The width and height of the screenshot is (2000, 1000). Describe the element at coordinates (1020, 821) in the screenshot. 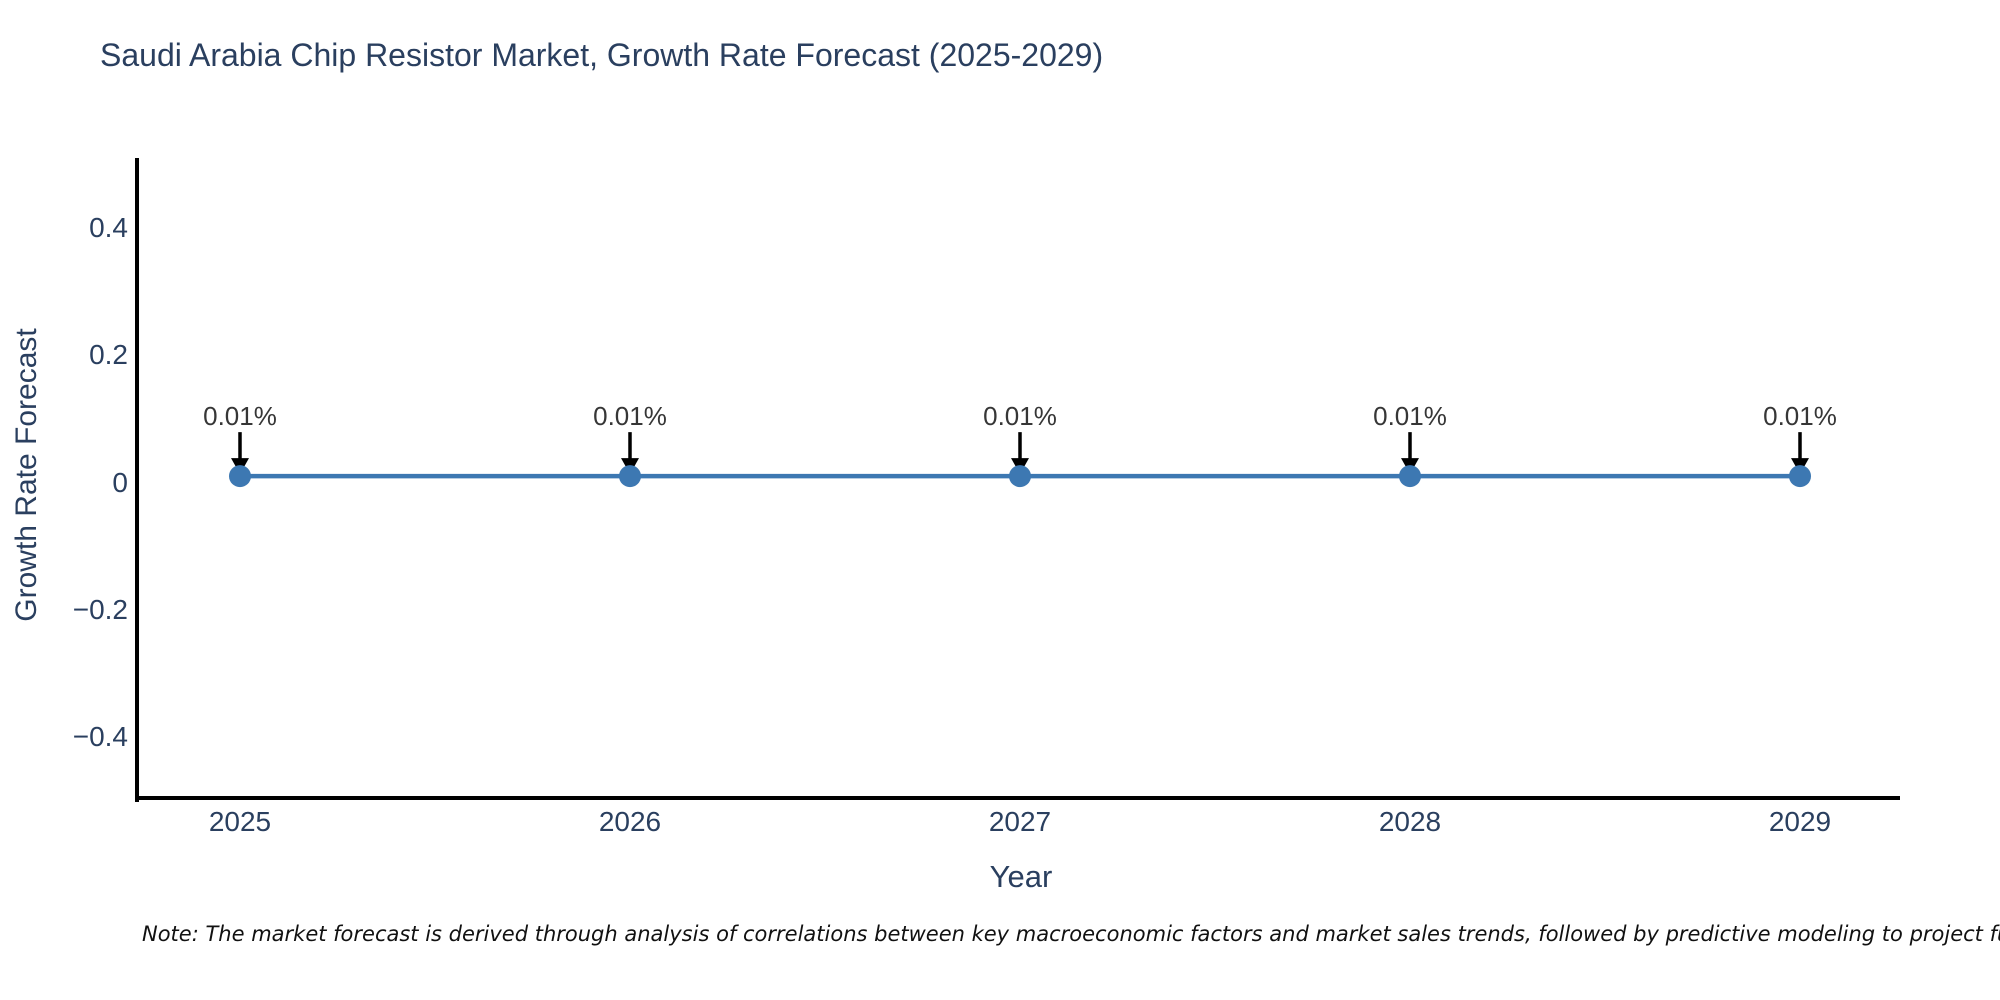

I see `x-tick-label: 2027` at that location.